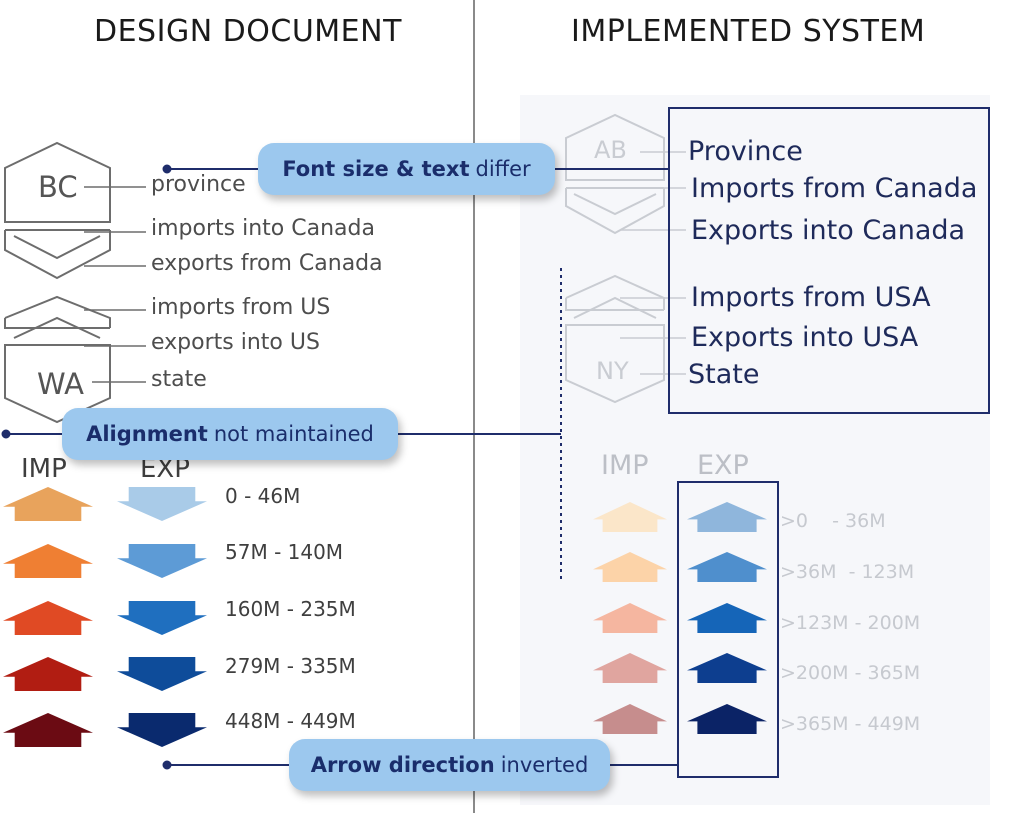 The image size is (1013, 813). I want to click on center-divider, so click(474, 406).